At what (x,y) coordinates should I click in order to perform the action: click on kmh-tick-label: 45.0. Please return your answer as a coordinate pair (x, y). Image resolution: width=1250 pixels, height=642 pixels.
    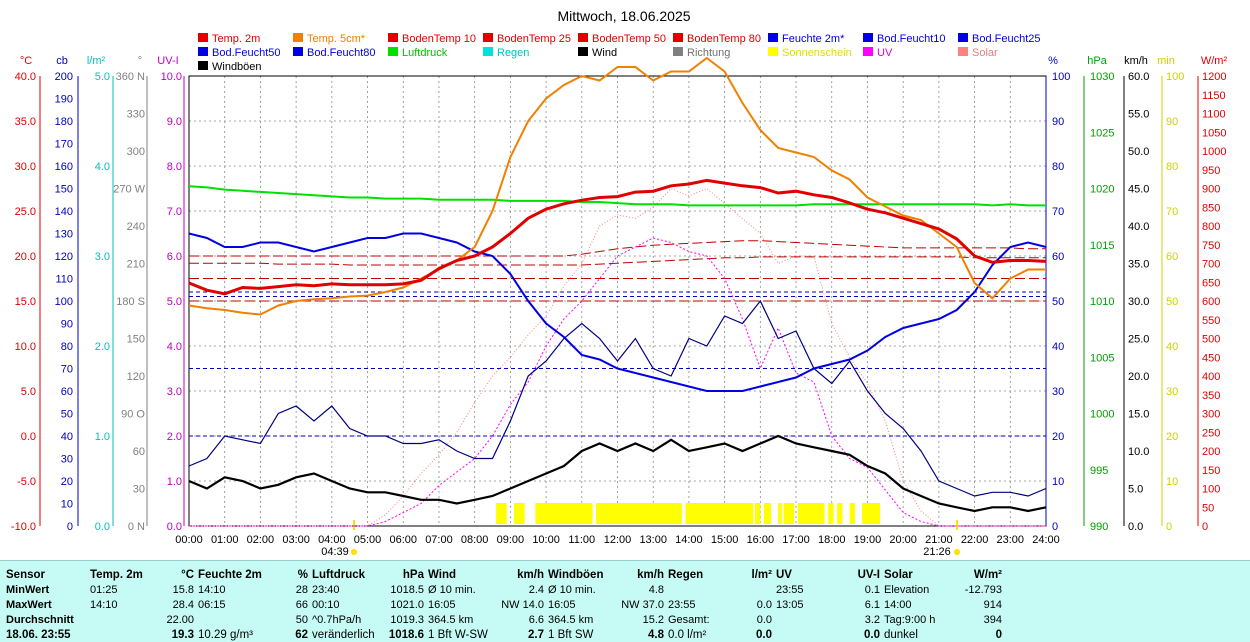
    Looking at the image, I should click on (1138, 190).